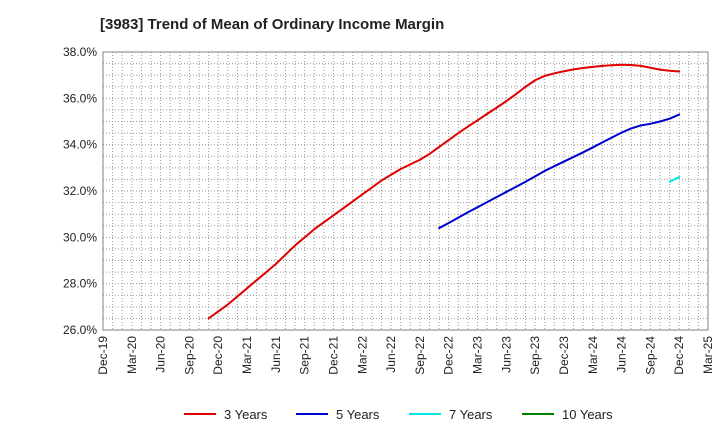 The width and height of the screenshot is (720, 440). I want to click on y-tick-label: 30.0%, so click(80, 237).